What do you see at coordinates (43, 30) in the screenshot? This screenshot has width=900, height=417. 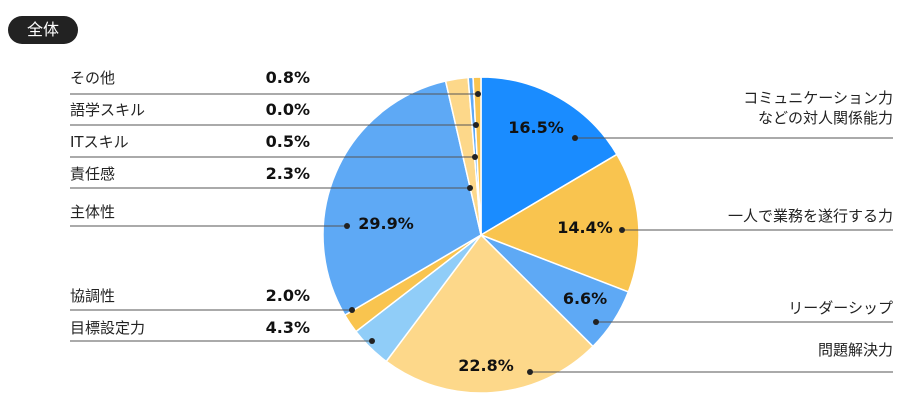 I see `chart-title: 全体` at bounding box center [43, 30].